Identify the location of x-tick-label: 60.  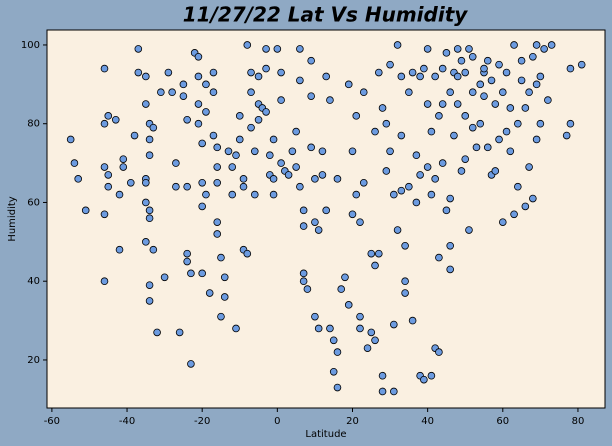
(502, 421).